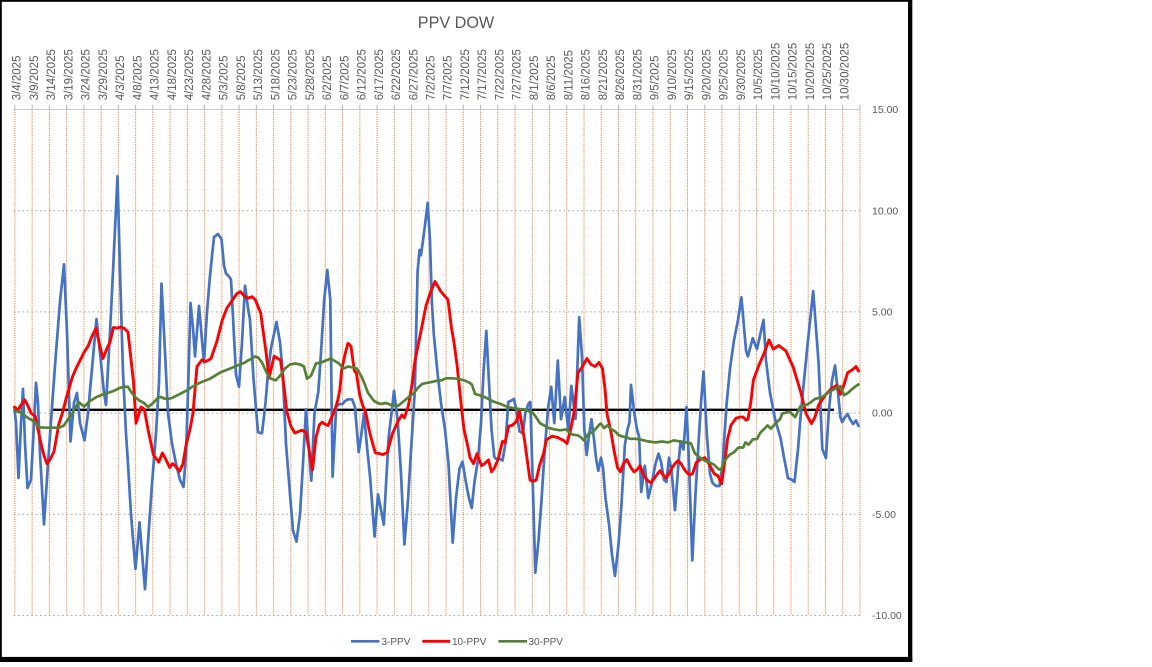 This screenshot has height=667, width=1152. What do you see at coordinates (173, 74) in the screenshot?
I see `svg-text: 4/18/2025` at bounding box center [173, 74].